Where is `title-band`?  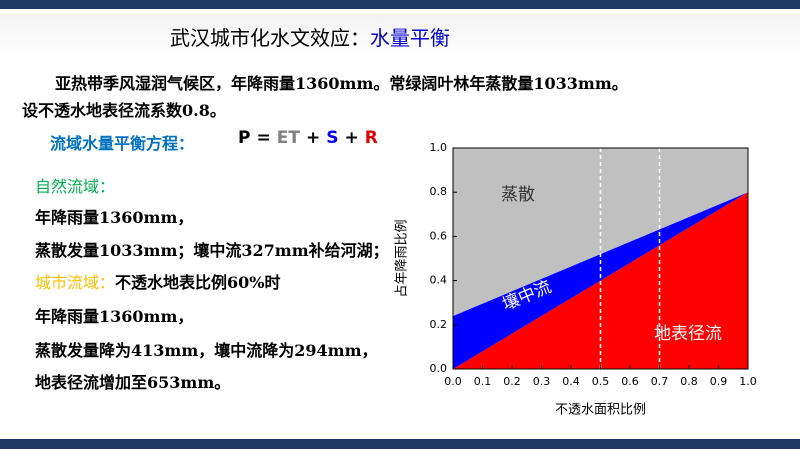 title-band is located at coordinates (400, 35).